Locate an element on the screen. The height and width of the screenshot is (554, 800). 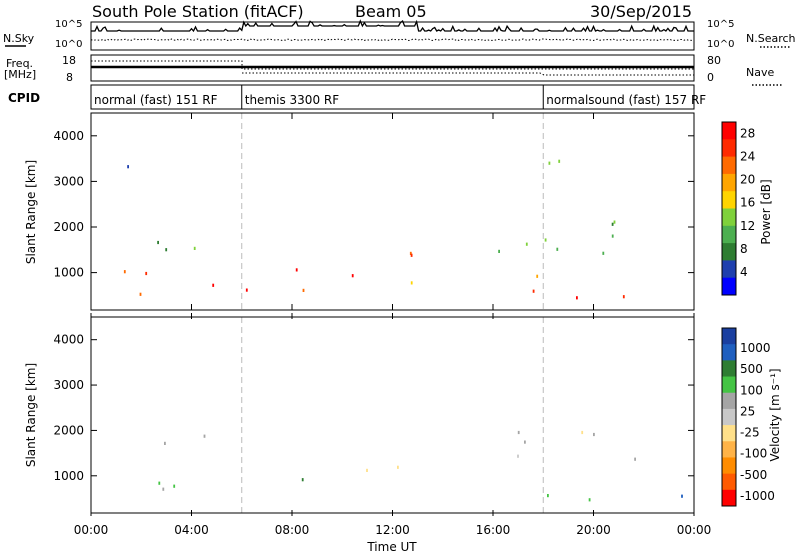
power-colorbar-frame is located at coordinates (729, 208).